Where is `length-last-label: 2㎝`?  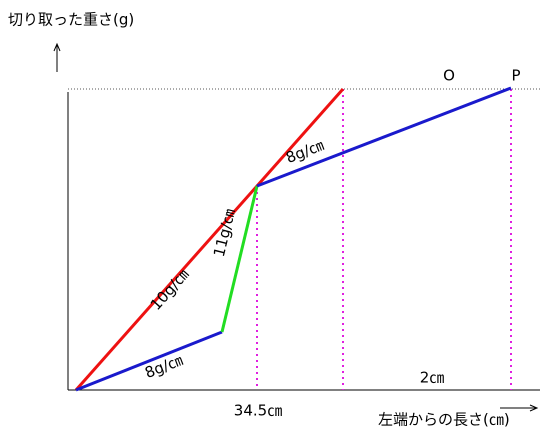
length-last-label: 2㎝ is located at coordinates (432, 378).